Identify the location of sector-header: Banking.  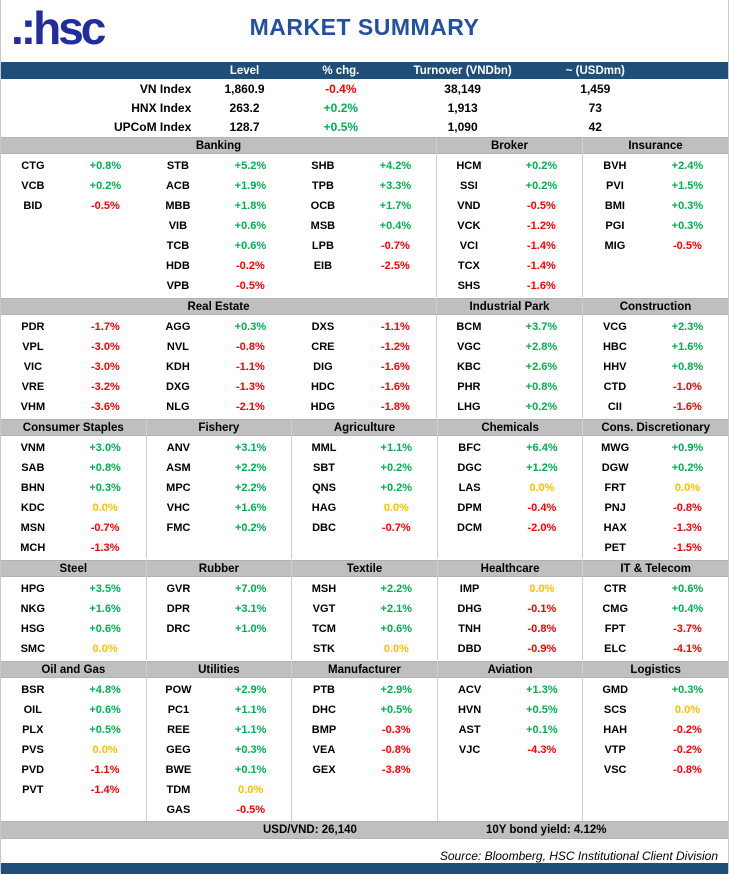
(218, 145).